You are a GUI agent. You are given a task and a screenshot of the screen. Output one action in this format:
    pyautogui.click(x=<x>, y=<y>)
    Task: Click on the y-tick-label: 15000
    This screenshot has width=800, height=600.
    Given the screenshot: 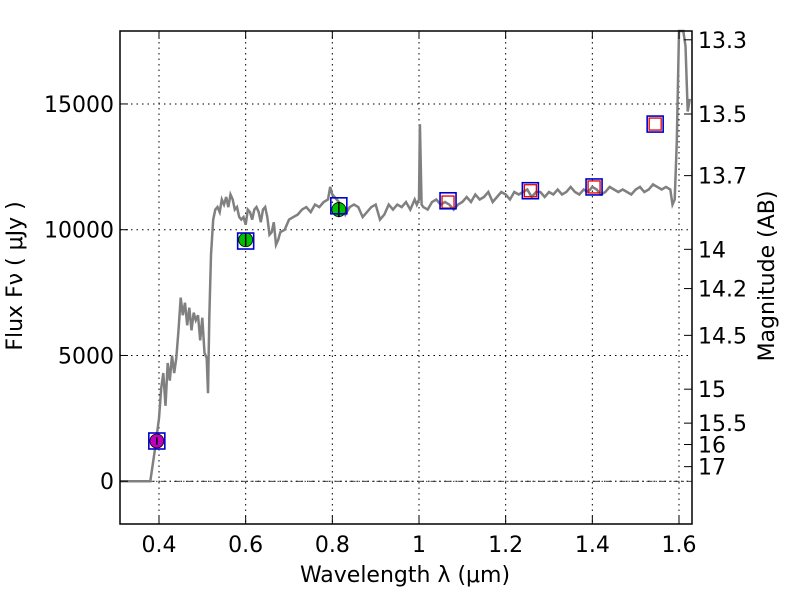 What is the action you would take?
    pyautogui.click(x=79, y=105)
    